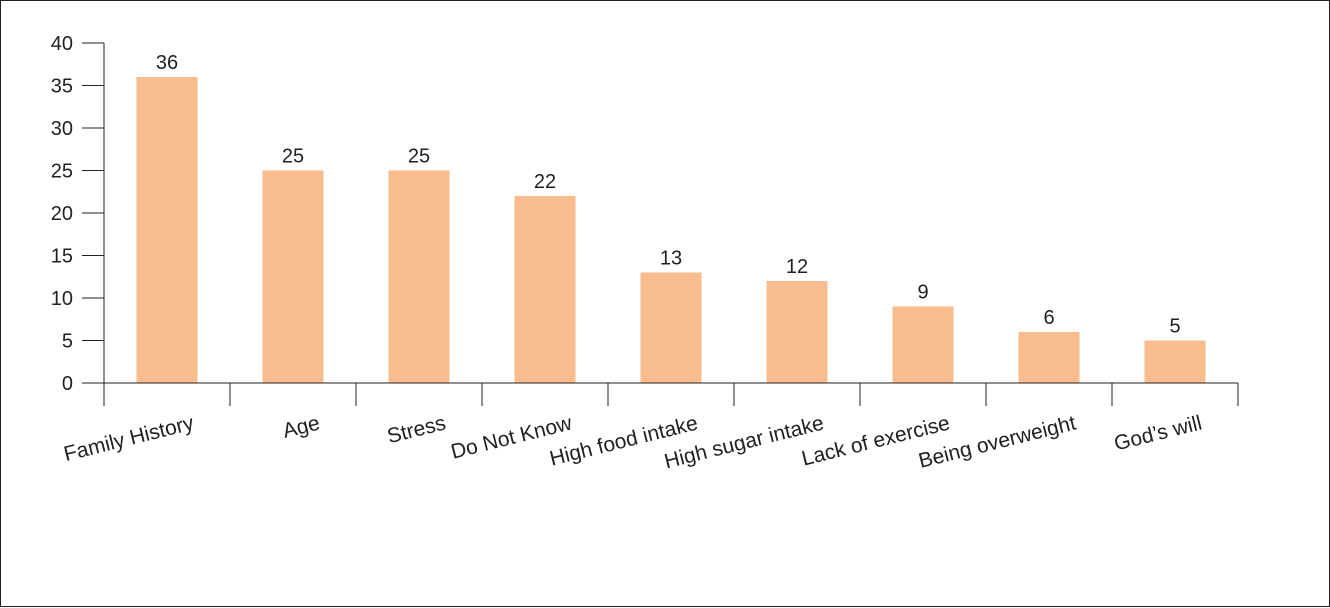  Describe the element at coordinates (1174, 327) in the screenshot. I see `data-label: 5` at that location.